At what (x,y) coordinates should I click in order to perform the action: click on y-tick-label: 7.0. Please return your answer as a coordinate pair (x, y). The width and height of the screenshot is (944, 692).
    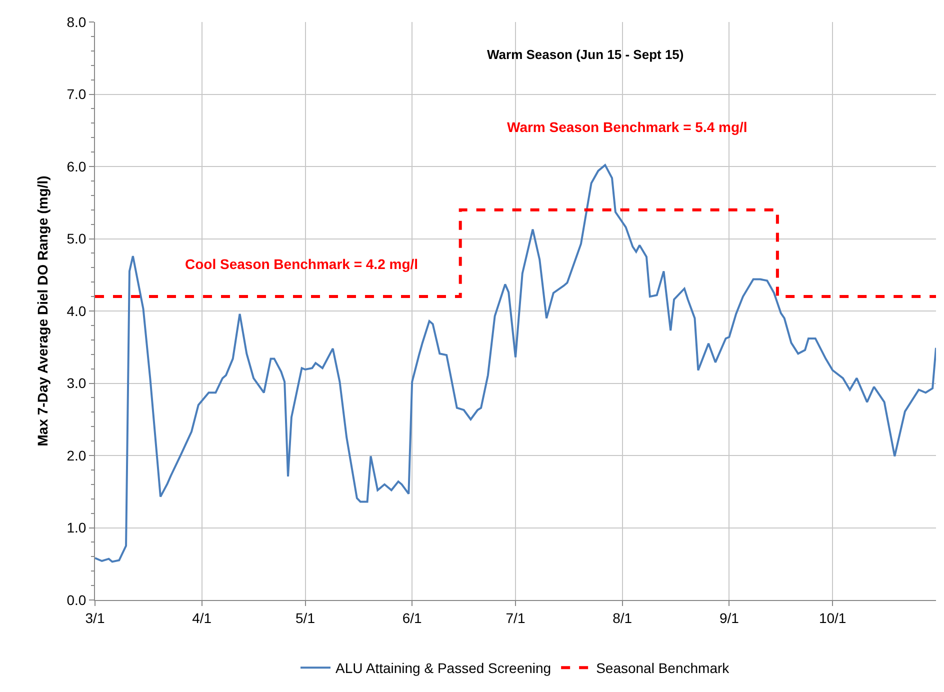
    Looking at the image, I should click on (76, 94).